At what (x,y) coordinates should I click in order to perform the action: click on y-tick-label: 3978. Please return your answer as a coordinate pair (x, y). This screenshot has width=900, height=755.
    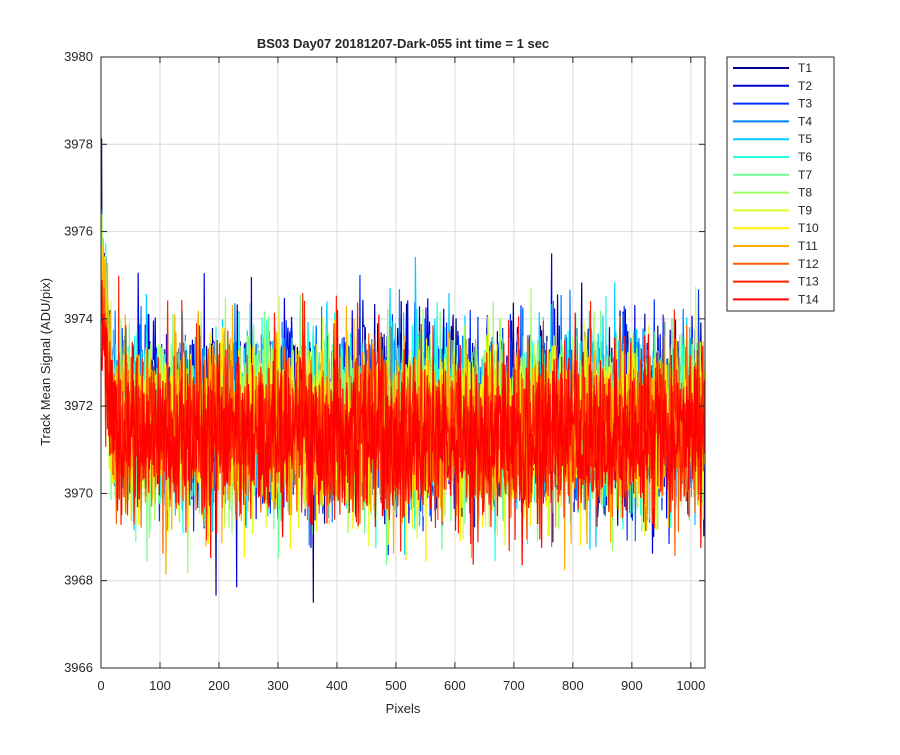
    Looking at the image, I should click on (78, 143).